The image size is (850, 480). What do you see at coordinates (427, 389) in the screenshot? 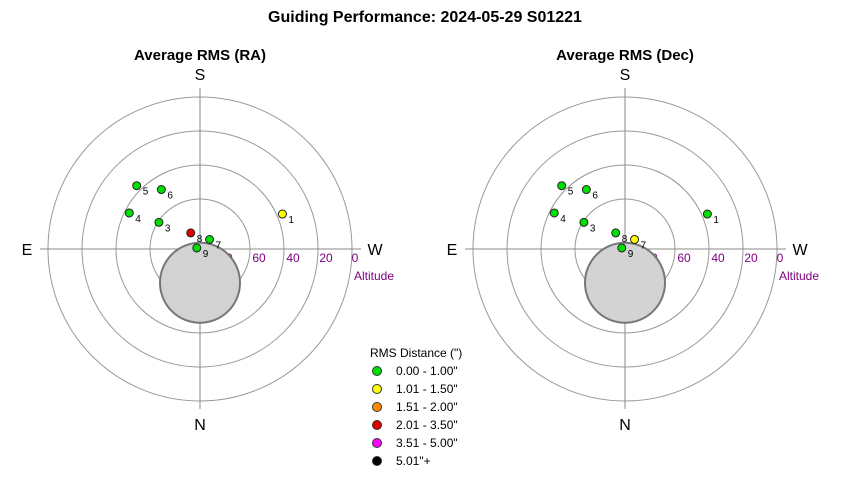
I see `legend-label: 1.01 - 1.50"` at bounding box center [427, 389].